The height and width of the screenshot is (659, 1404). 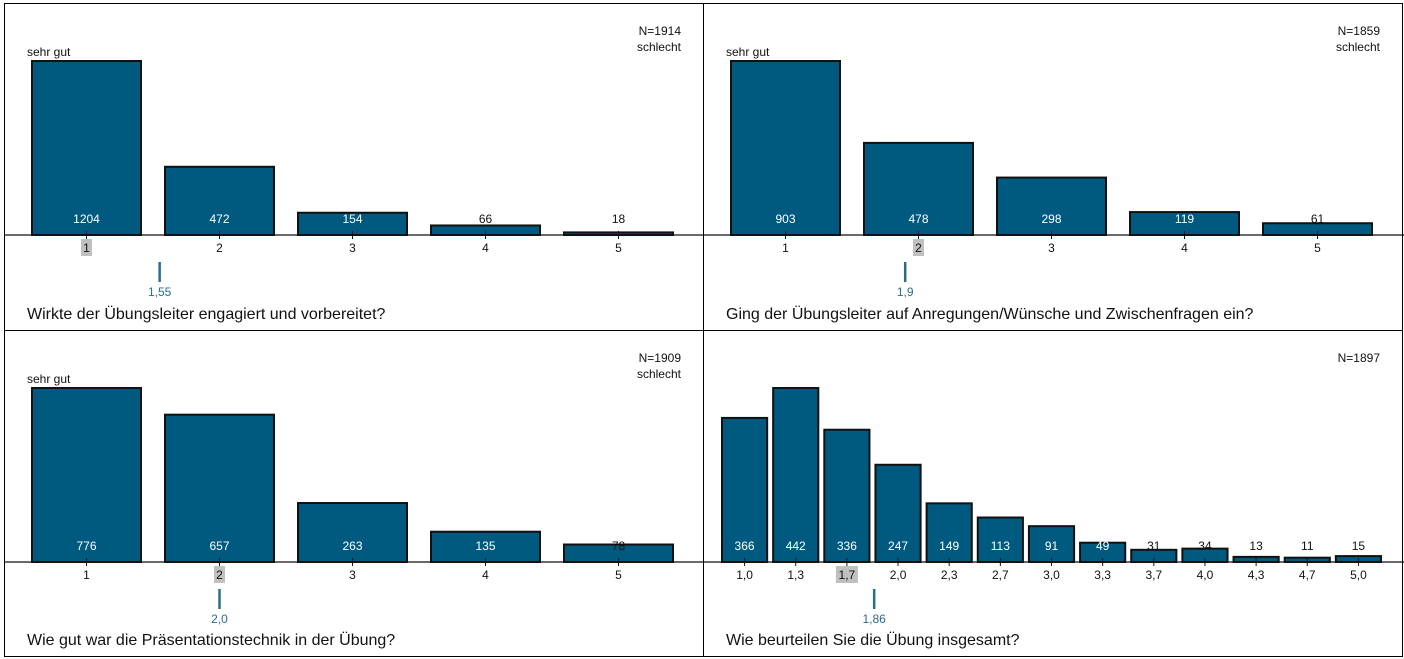 What do you see at coordinates (744, 575) in the screenshot?
I see `x-tick-label: 1,0` at bounding box center [744, 575].